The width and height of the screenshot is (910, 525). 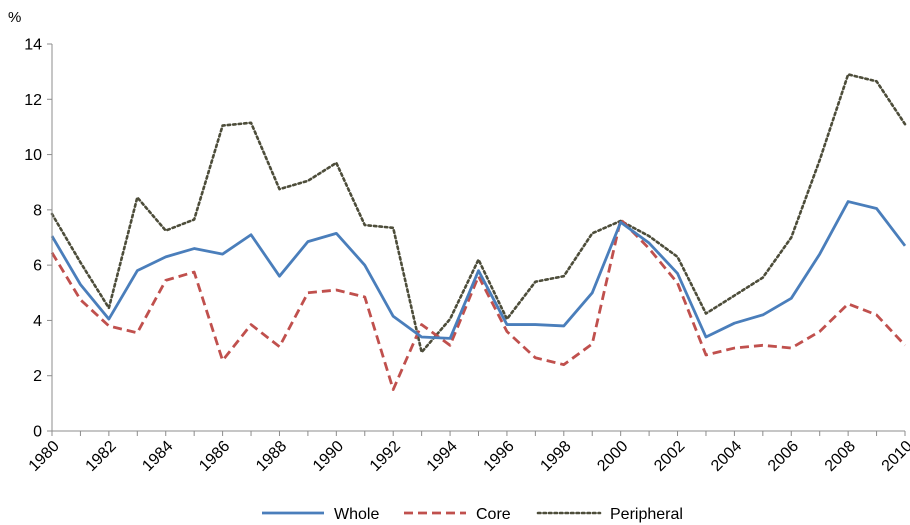 I want to click on x-tick-label: 1994, so click(x=442, y=456).